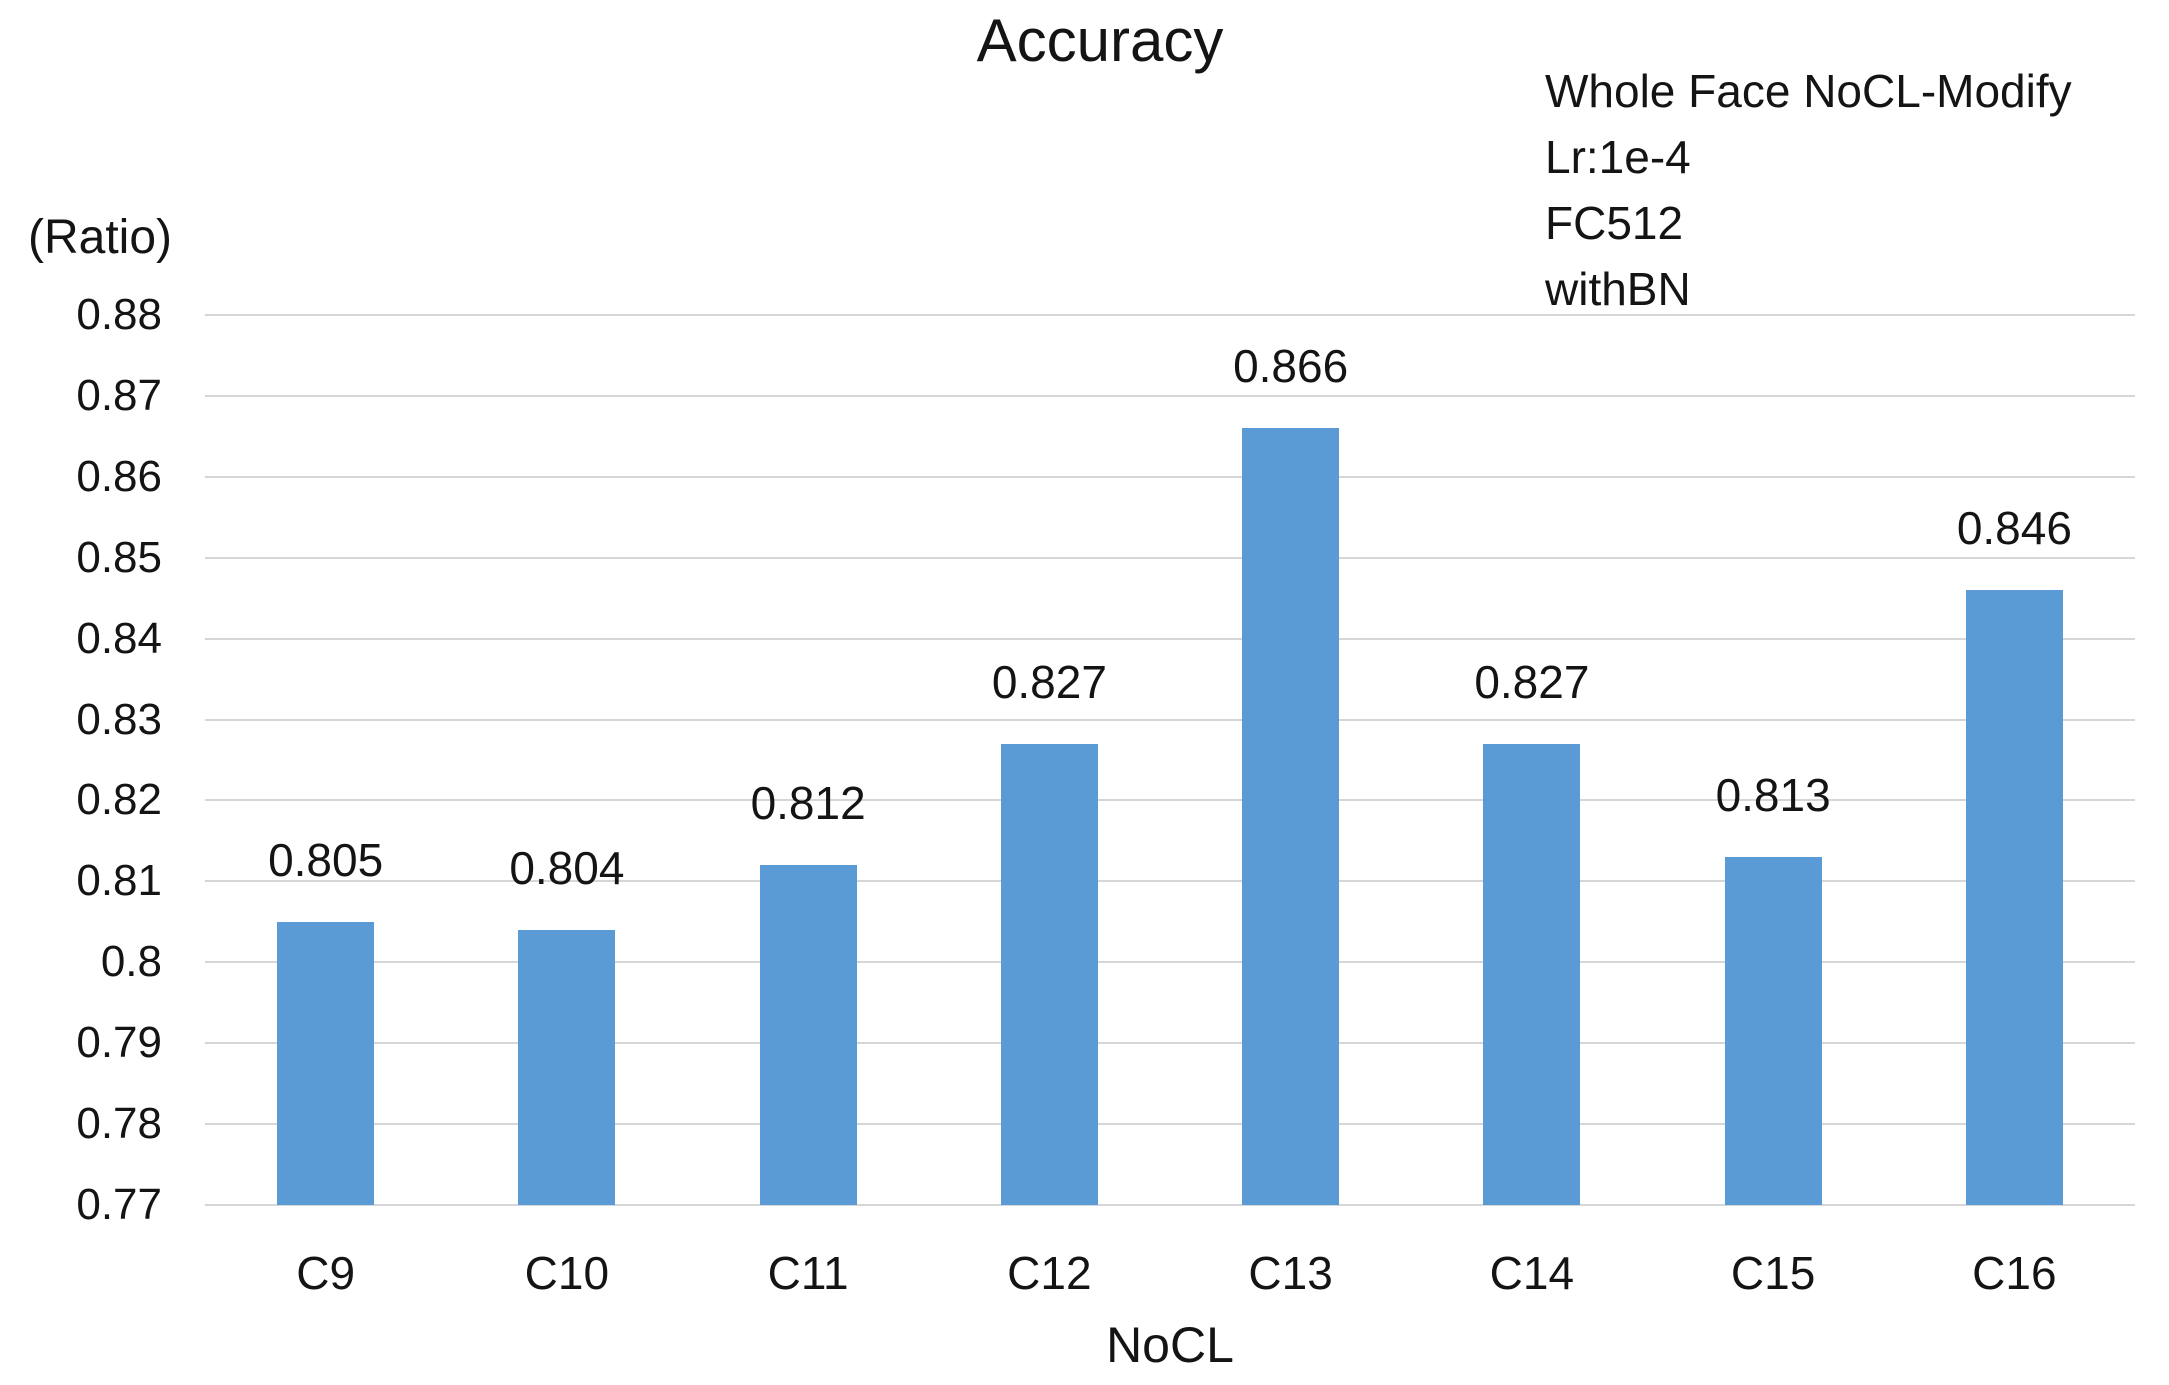 The image size is (2169, 1385). I want to click on bar-value-label: 0.866, so click(1291, 366).